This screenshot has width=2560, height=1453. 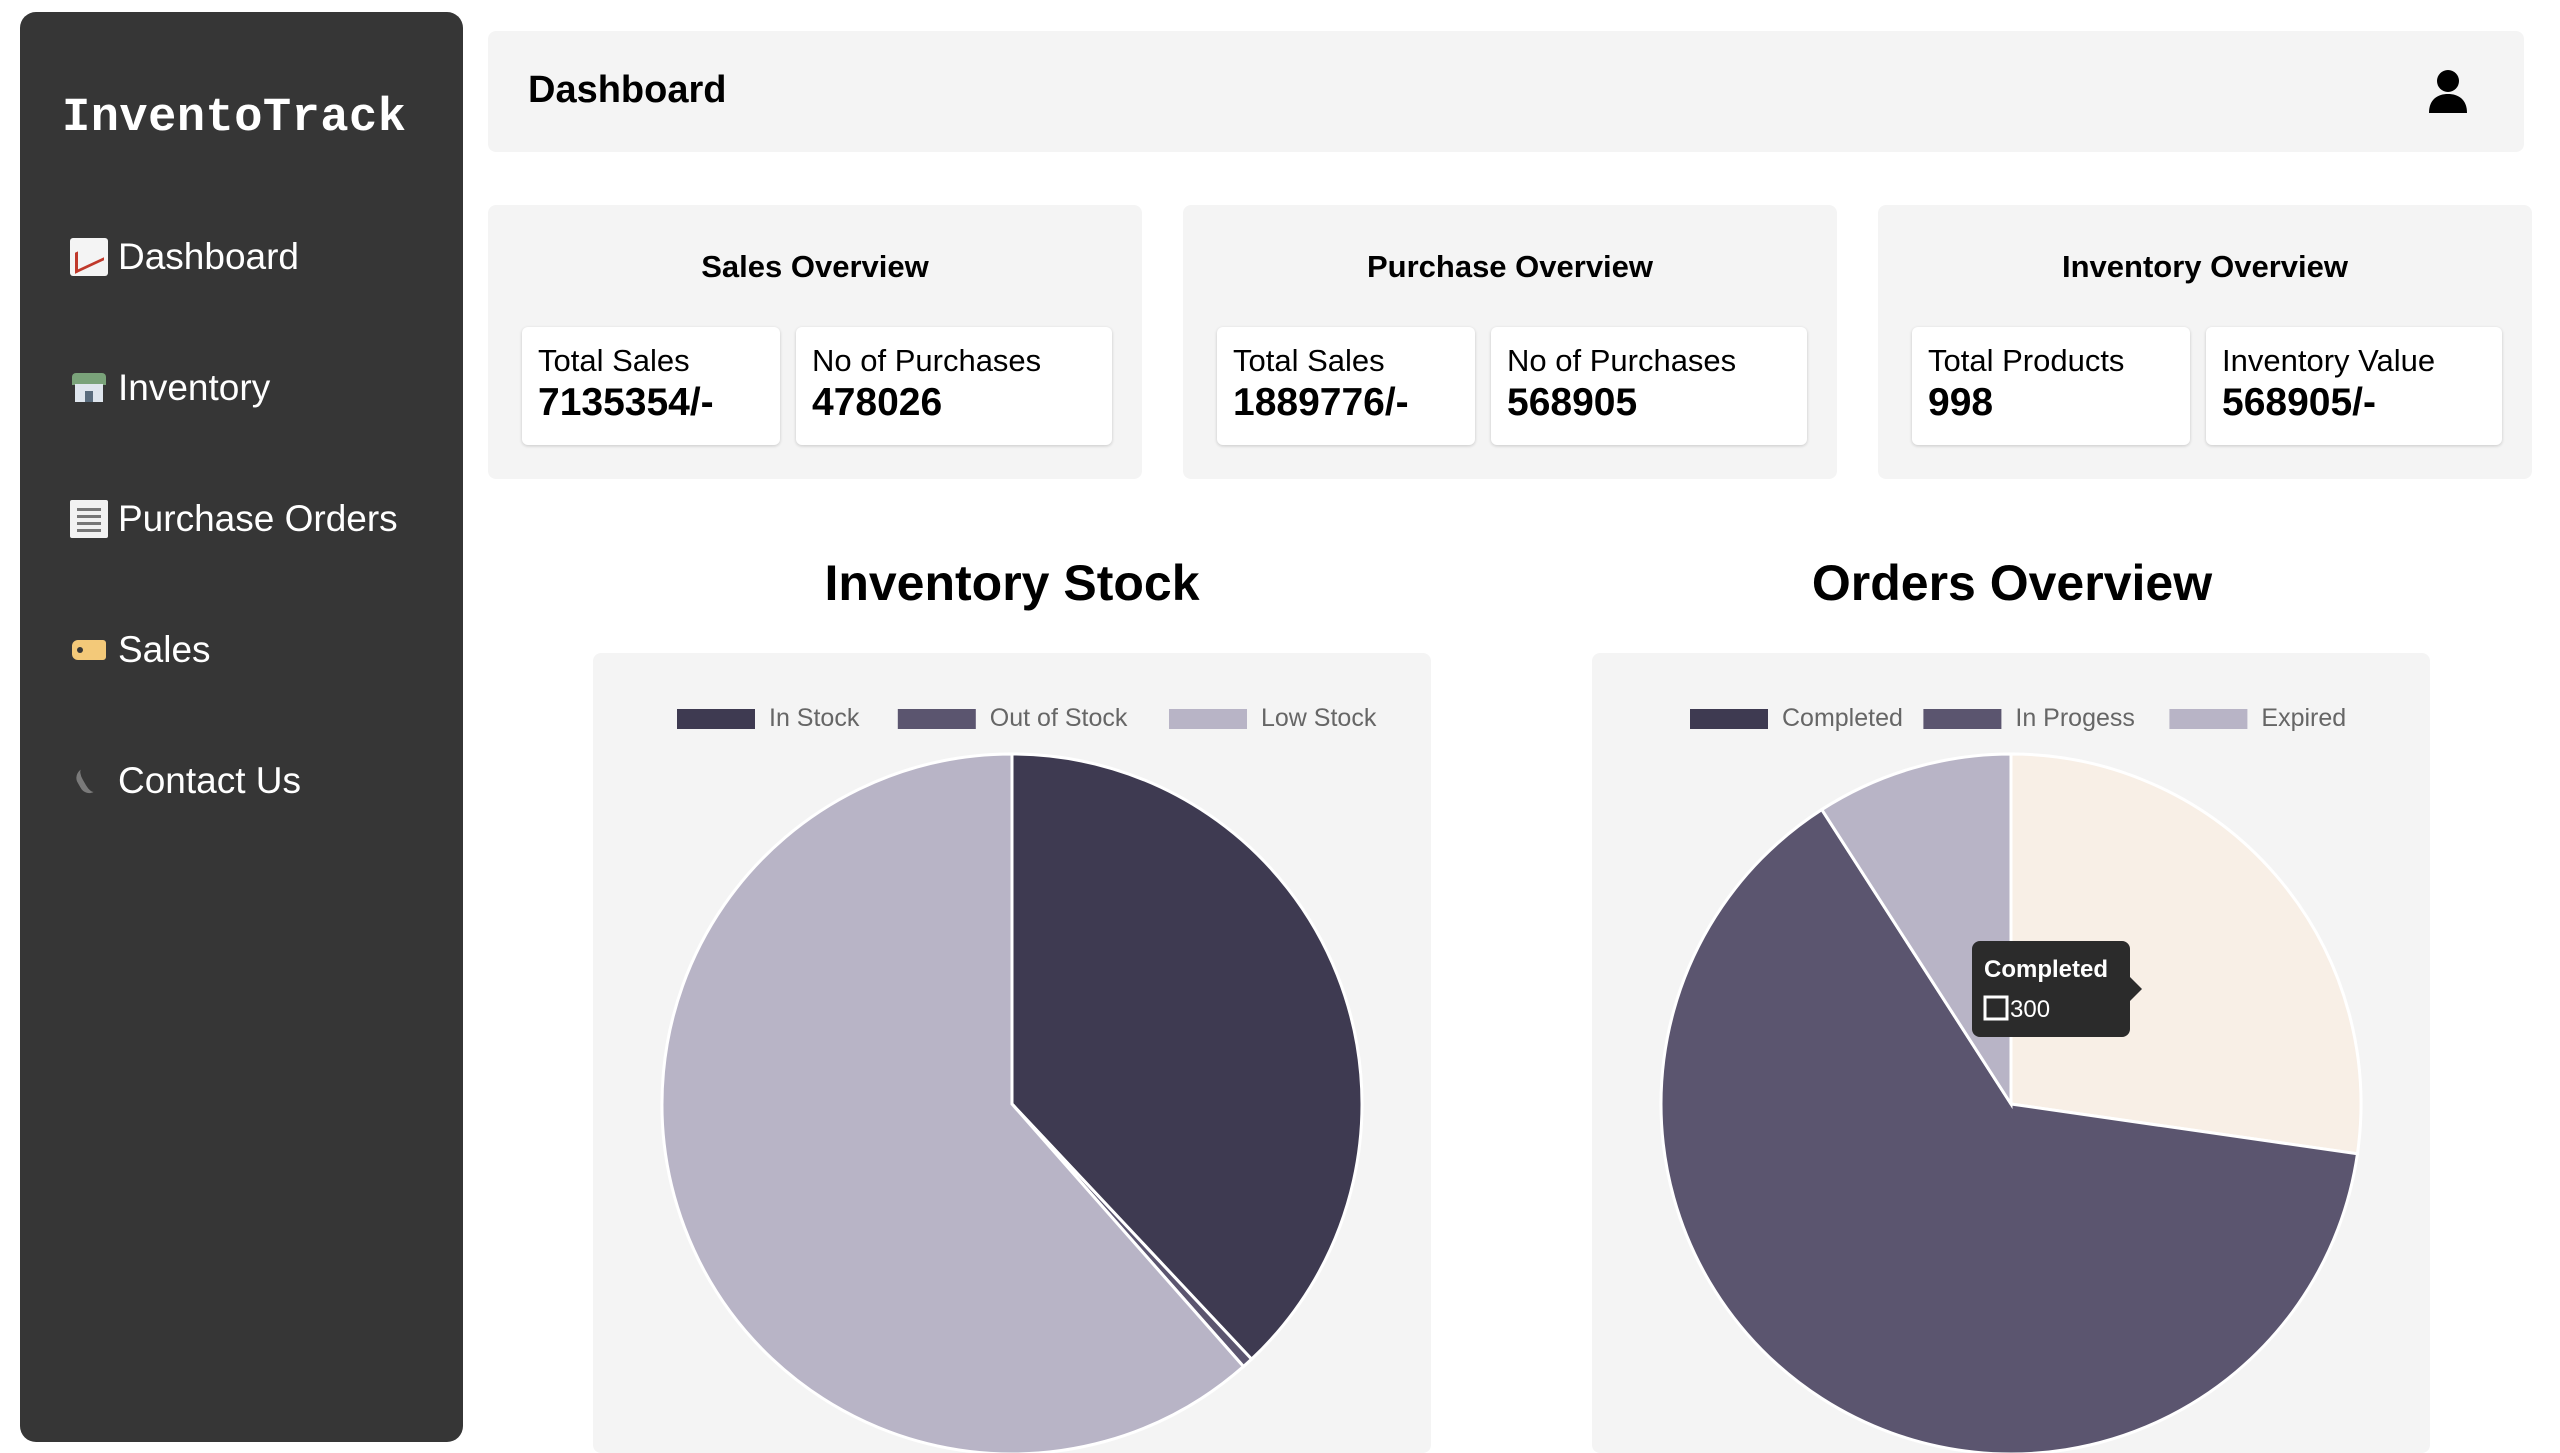 What do you see at coordinates (1572, 402) in the screenshot?
I see `stat-value: 568905` at bounding box center [1572, 402].